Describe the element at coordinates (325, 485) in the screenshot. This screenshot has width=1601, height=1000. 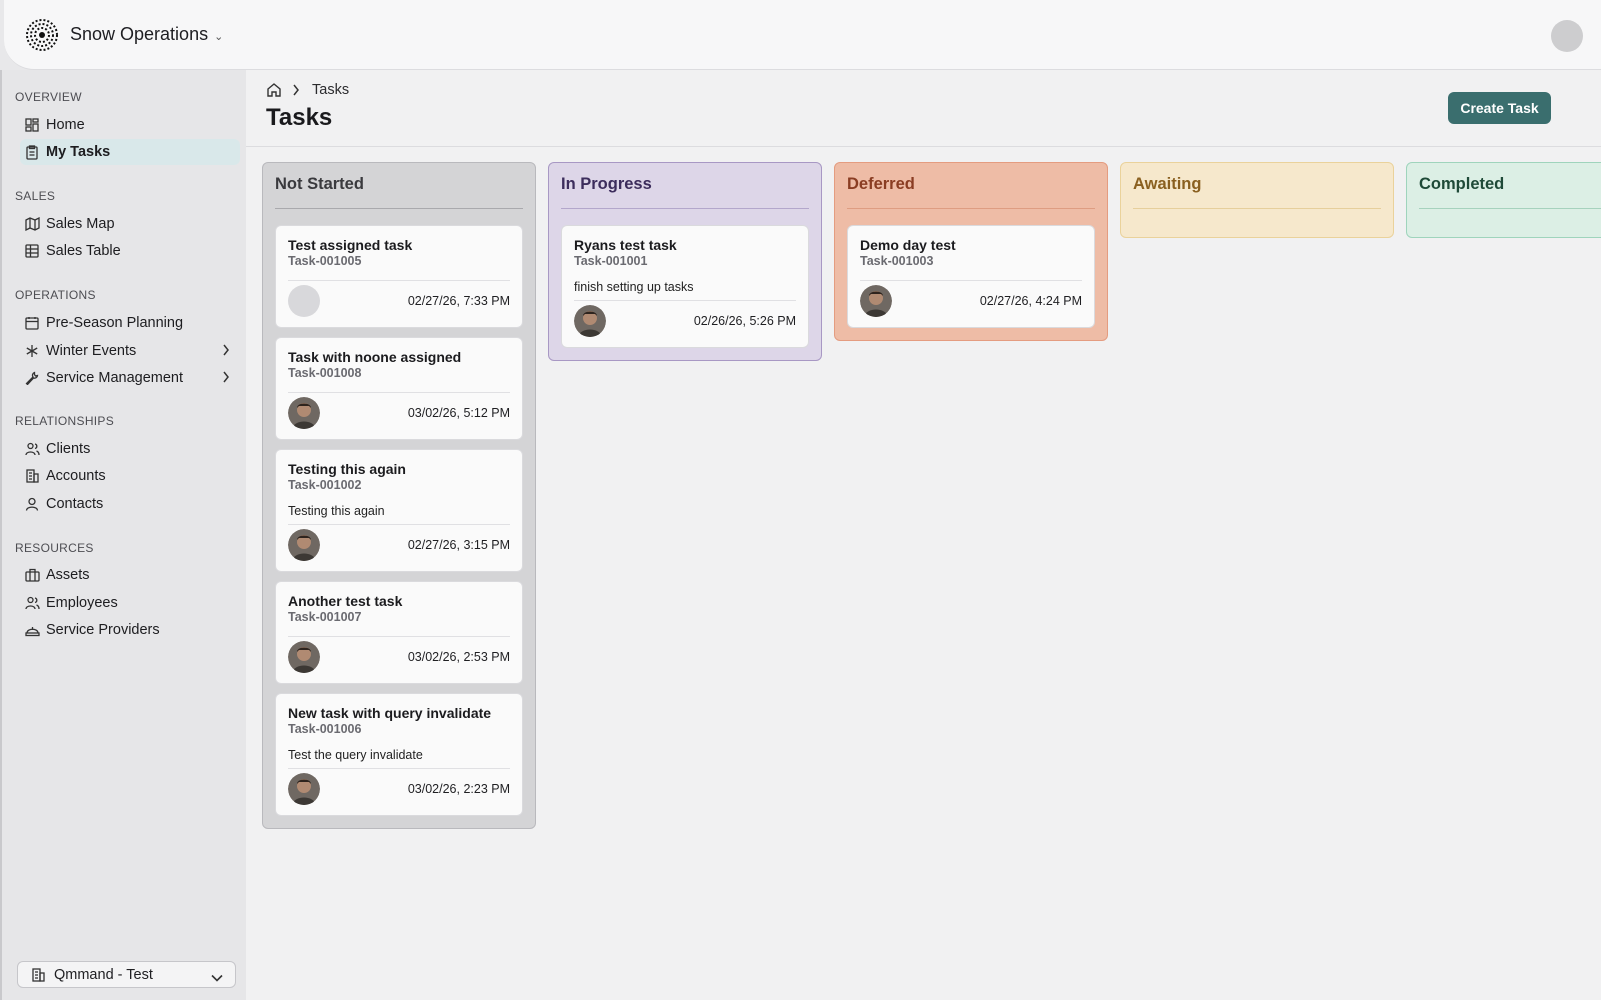
I see `task-id: Task-001002` at that location.